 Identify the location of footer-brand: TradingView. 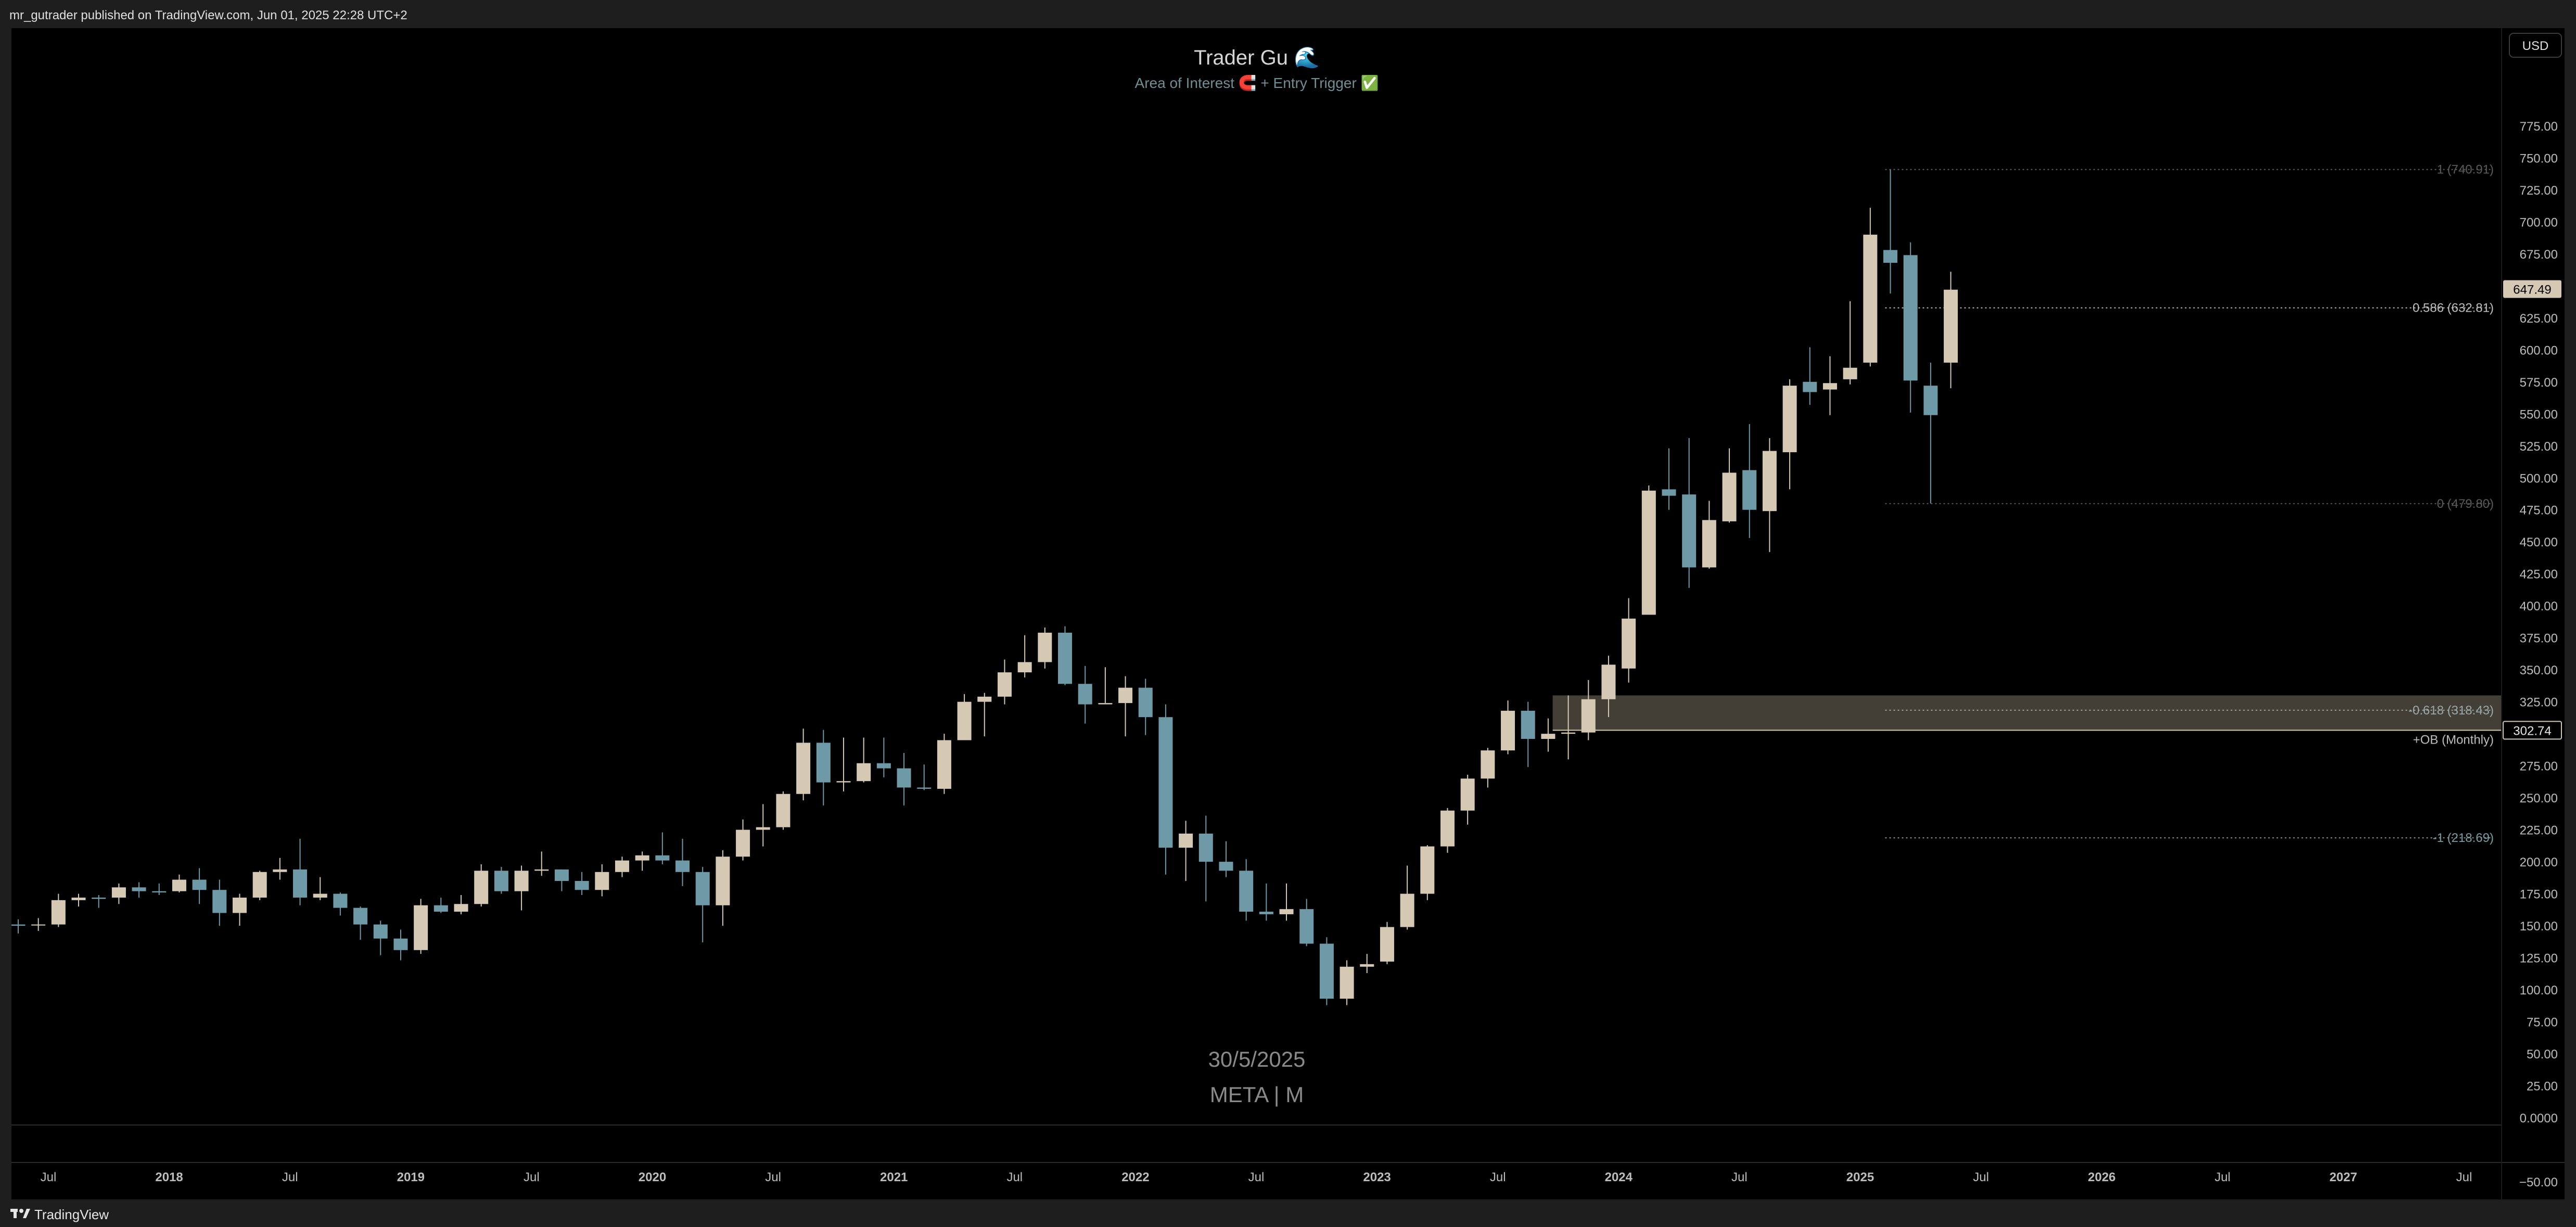
(71, 1214).